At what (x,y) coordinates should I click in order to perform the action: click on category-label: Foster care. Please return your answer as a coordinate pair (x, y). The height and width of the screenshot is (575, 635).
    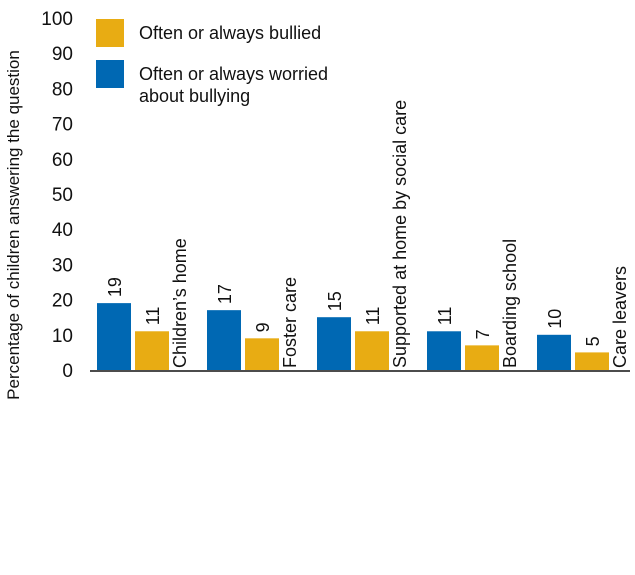
    Looking at the image, I should click on (290, 322).